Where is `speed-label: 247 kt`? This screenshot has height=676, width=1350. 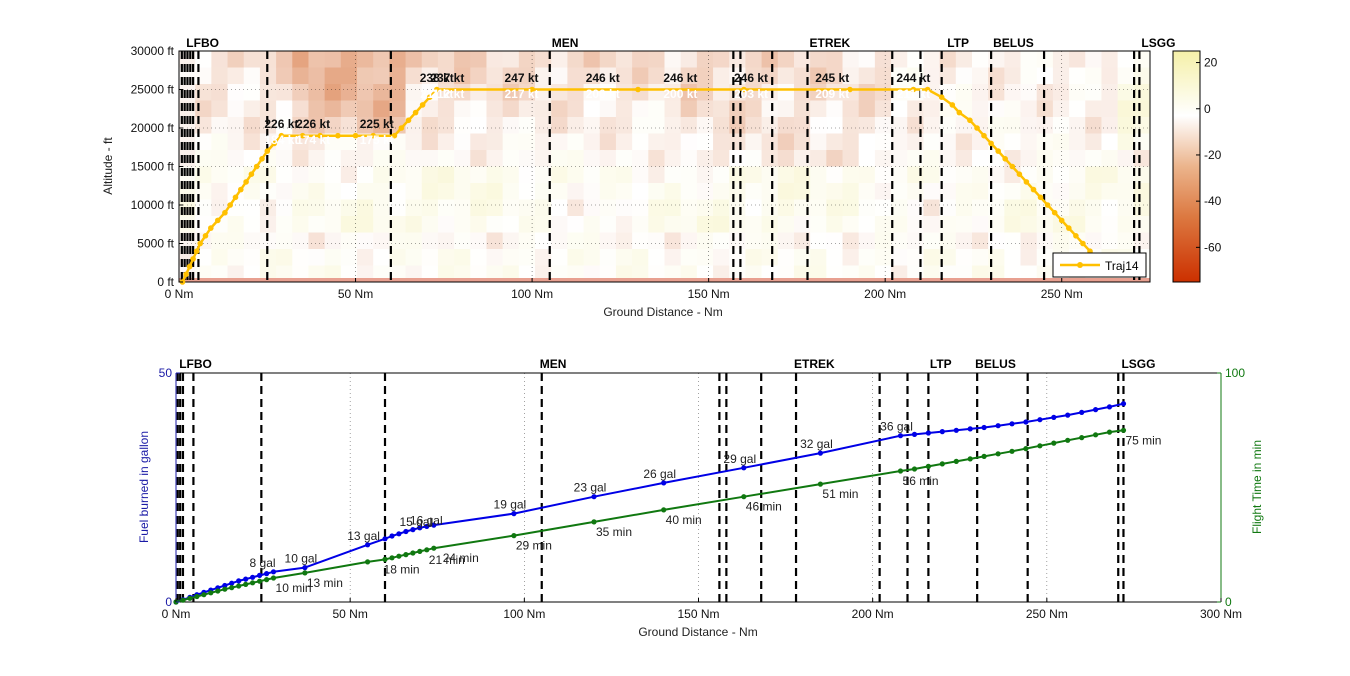
speed-label: 247 kt is located at coordinates (521, 78).